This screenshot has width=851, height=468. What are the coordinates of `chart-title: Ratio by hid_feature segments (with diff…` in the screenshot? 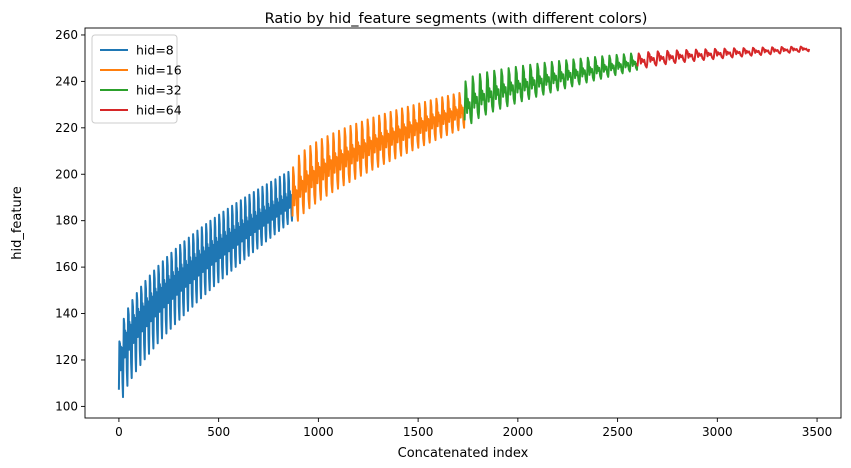 It's located at (456, 19).